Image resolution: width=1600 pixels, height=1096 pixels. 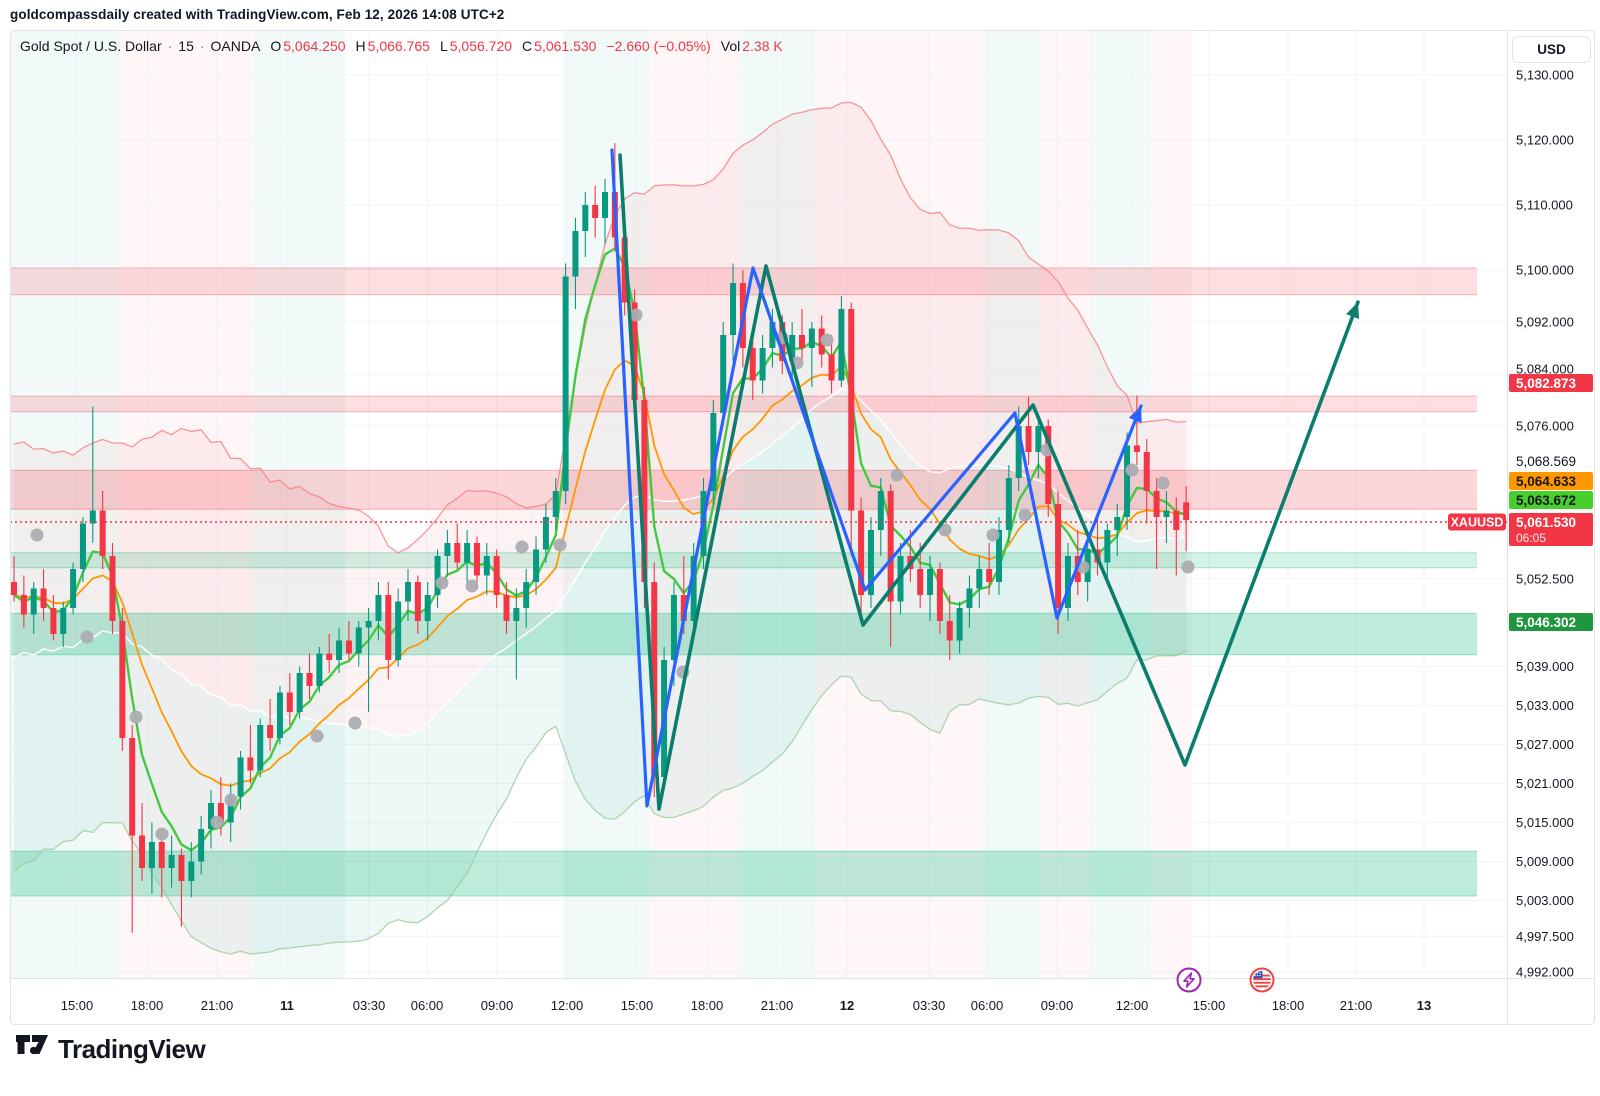 What do you see at coordinates (91, 46) in the screenshot?
I see `symbol-title: Gold Spot / U.S. Dollar` at bounding box center [91, 46].